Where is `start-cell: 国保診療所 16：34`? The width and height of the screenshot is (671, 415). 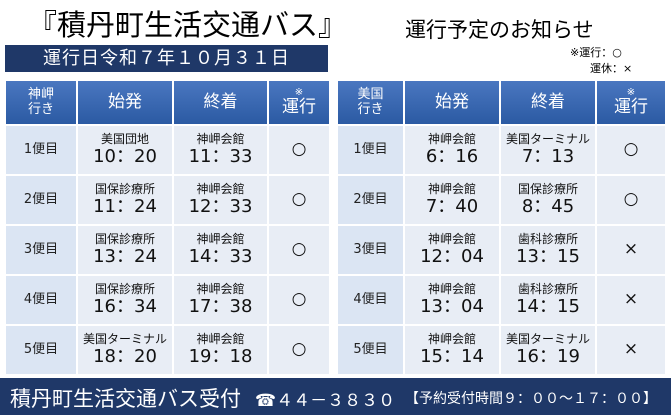 start-cell: 国保診療所 16：34 is located at coordinates (125, 300).